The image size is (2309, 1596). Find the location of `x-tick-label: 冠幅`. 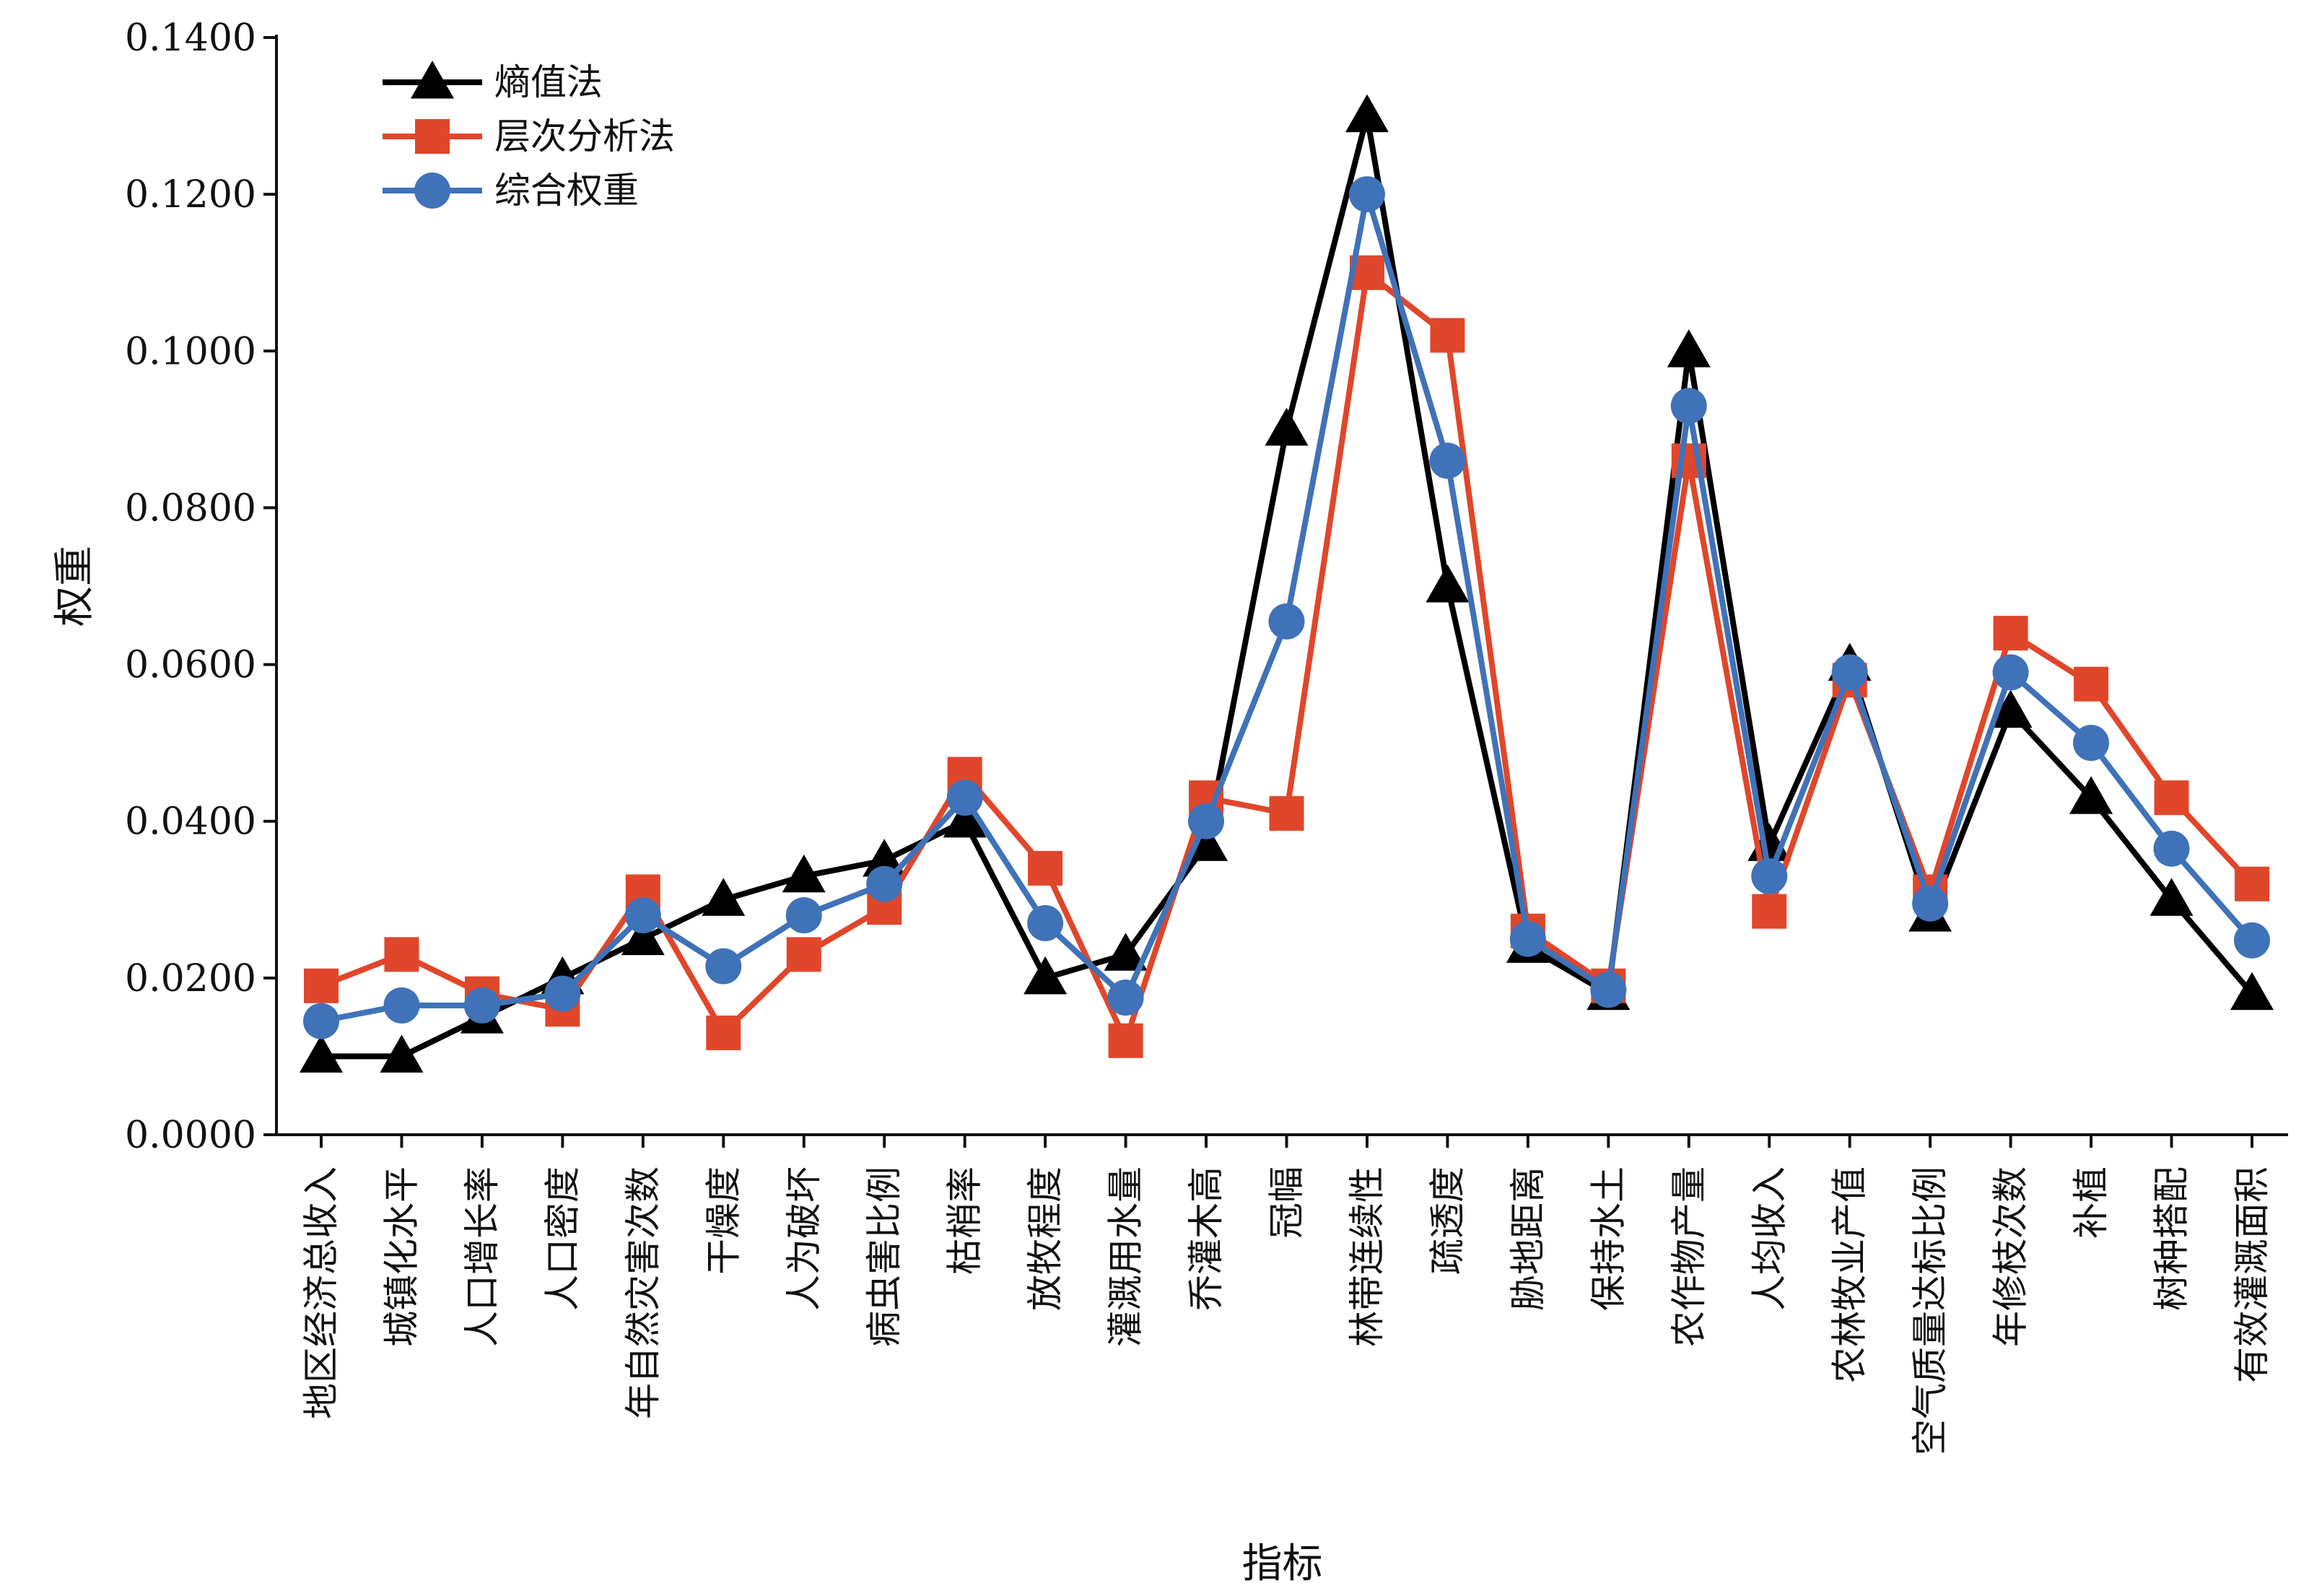

x-tick-label: 冠幅 is located at coordinates (1287, 1203).